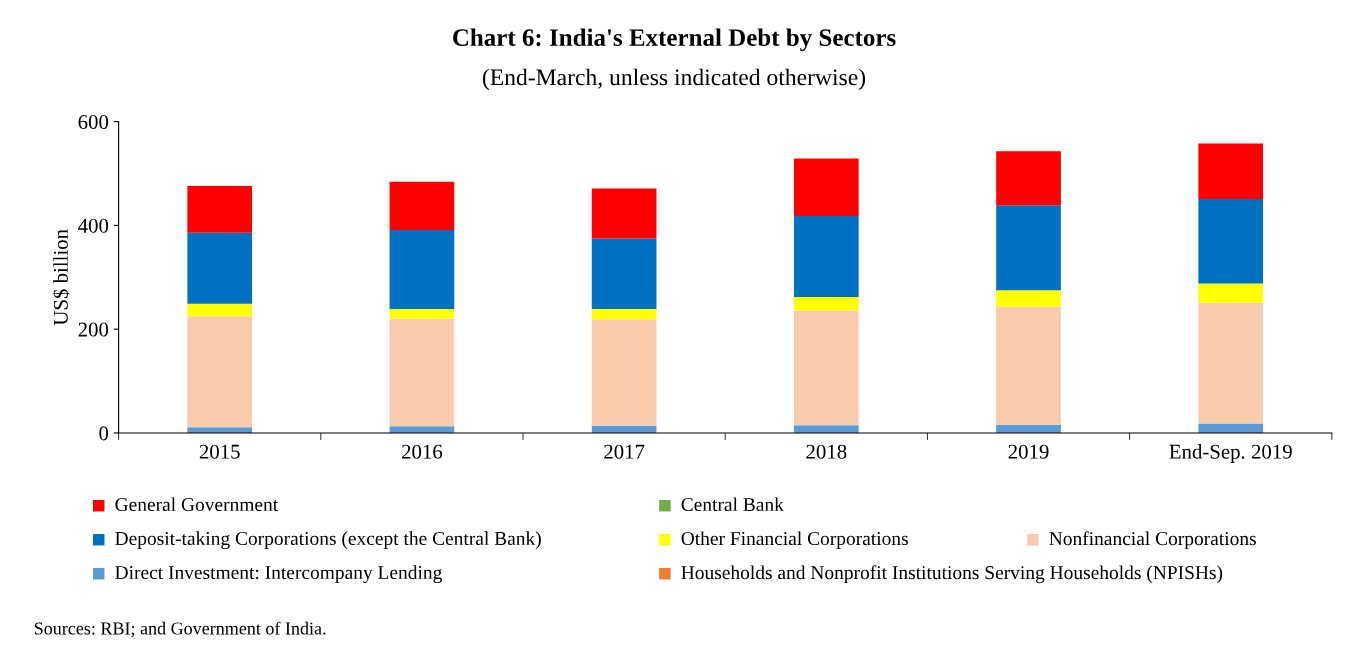 Image resolution: width=1348 pixels, height=654 pixels. Describe the element at coordinates (61, 277) in the screenshot. I see `y-axis-title: US$ billion` at that location.